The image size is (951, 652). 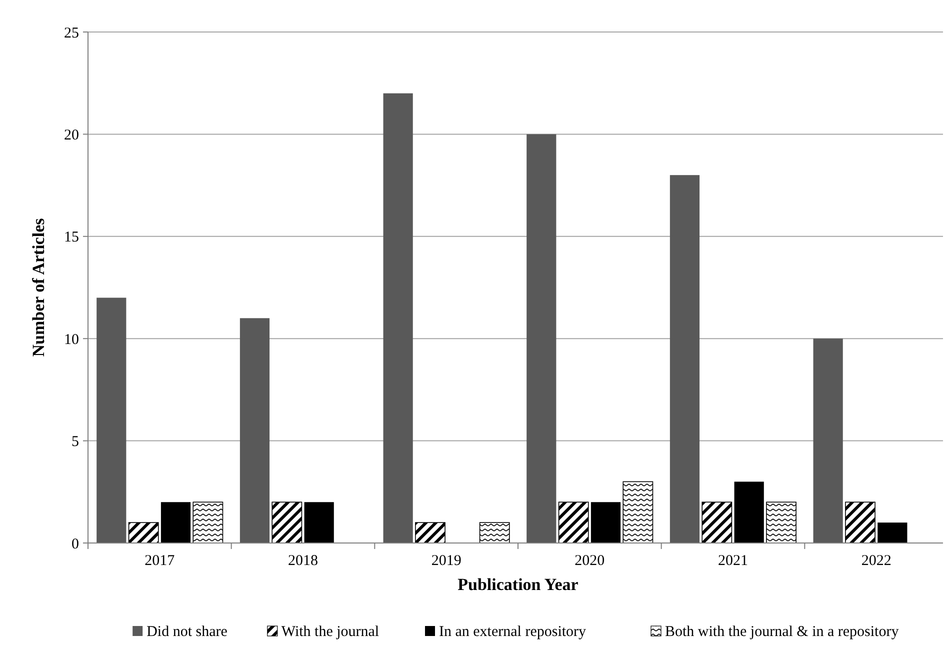 I want to click on x-tick-label: 2022, so click(x=876, y=561).